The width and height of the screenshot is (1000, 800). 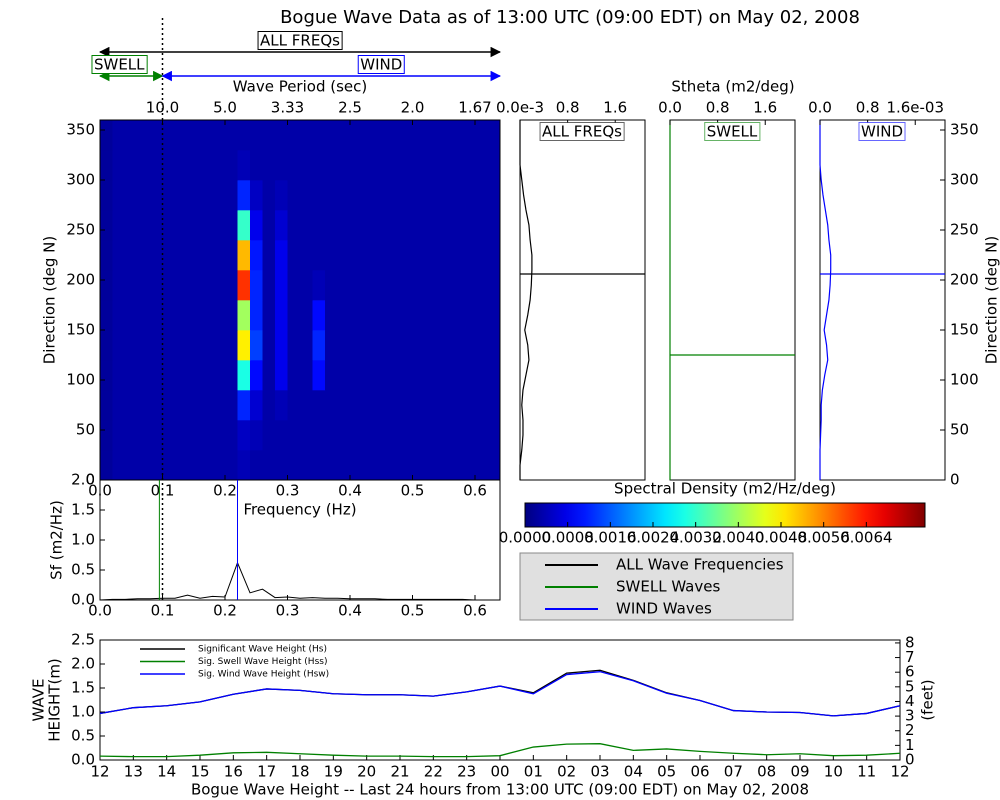 What do you see at coordinates (466, 772) in the screenshot?
I see `x-tick-label: 23` at bounding box center [466, 772].